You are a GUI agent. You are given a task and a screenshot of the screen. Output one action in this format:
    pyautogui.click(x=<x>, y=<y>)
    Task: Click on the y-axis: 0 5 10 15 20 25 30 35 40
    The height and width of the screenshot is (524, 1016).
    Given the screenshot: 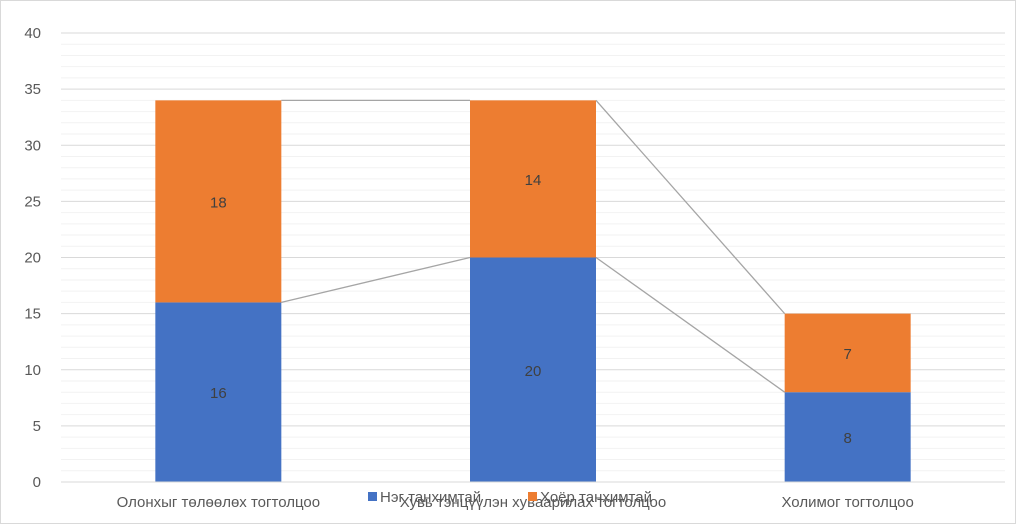 What is the action you would take?
    pyautogui.click(x=32, y=258)
    